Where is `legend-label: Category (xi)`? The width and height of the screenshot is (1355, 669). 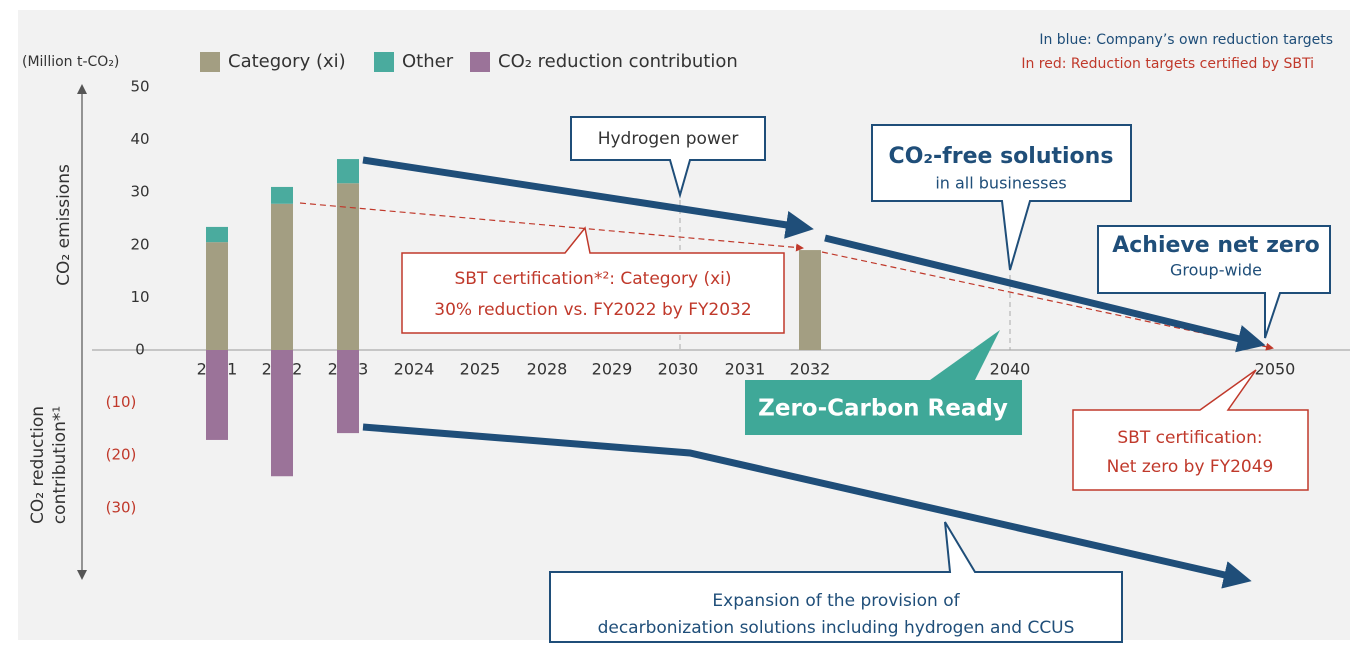
legend-label: Category (xi) is located at coordinates (287, 61).